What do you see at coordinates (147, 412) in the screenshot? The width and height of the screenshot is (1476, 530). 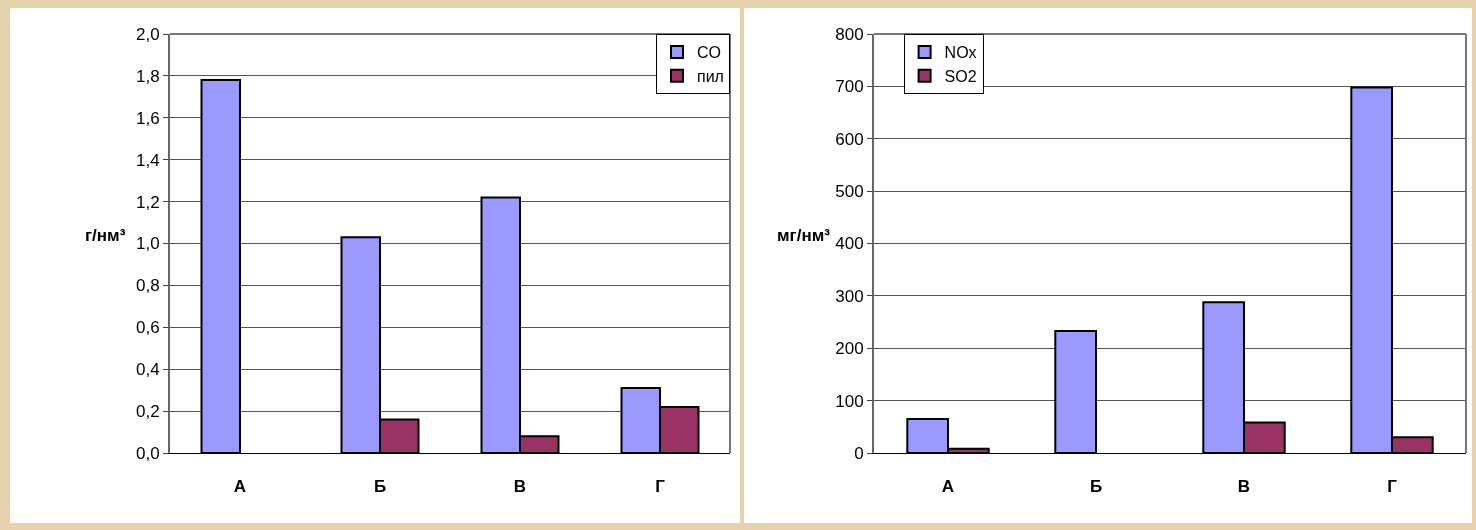 I see `y-tick-label: 0,2` at bounding box center [147, 412].